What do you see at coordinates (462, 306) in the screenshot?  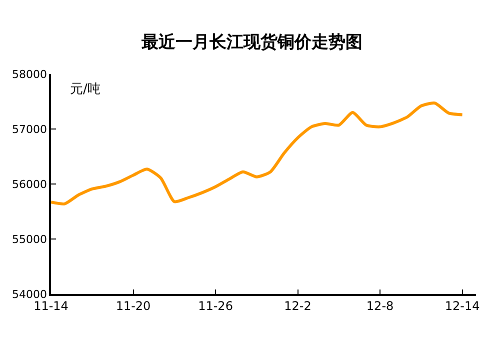 I see `x-tick-label: 12-14` at bounding box center [462, 306].